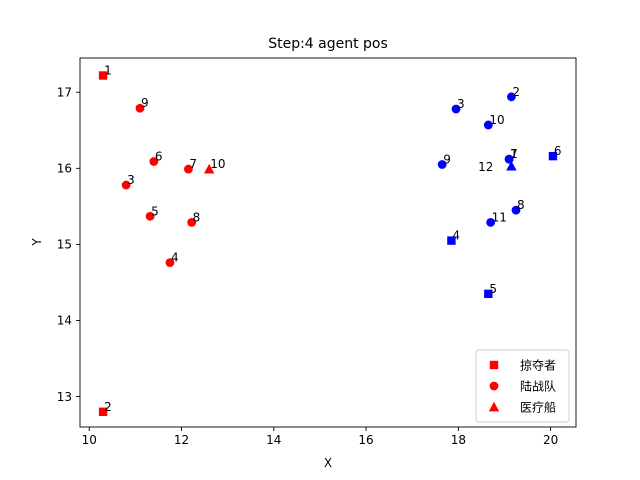 The width and height of the screenshot is (640, 480). Describe the element at coordinates (273, 440) in the screenshot. I see `x-tick-label: 14` at that location.